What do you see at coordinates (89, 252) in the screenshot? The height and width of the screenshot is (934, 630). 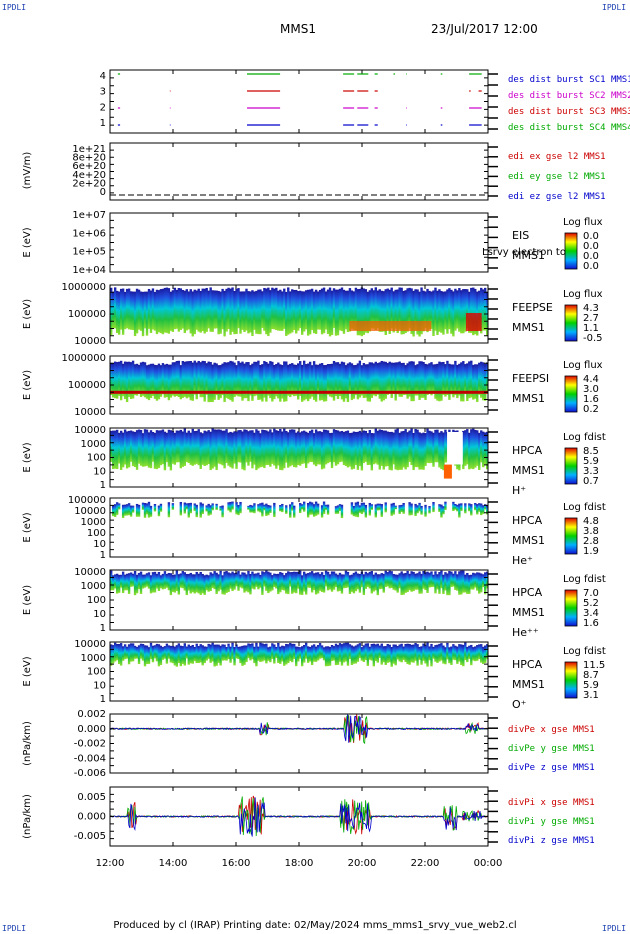 I see `panel-eis-ytick-label: 1e+05` at bounding box center [89, 252].